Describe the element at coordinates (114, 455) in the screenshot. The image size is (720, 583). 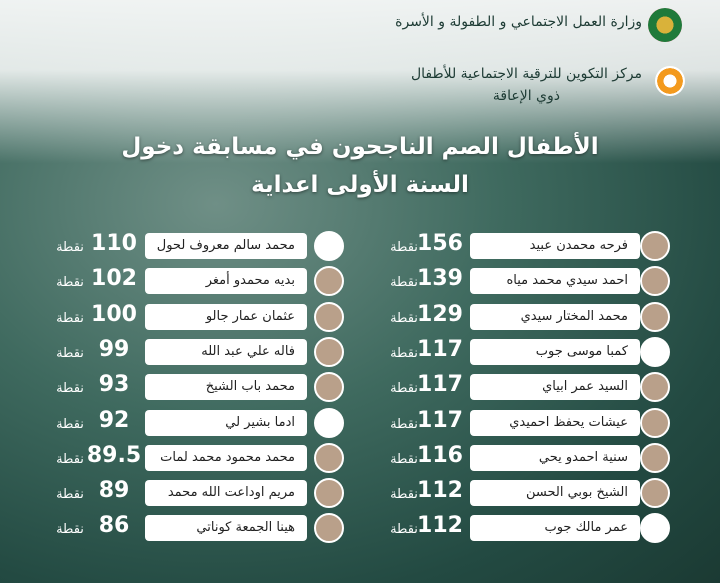
I see `student-score: 89.5` at that location.